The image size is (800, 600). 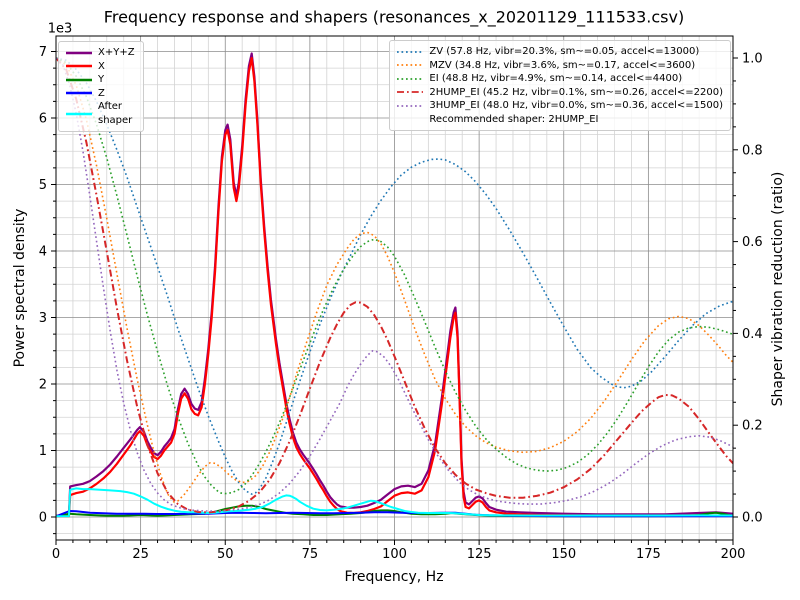 What do you see at coordinates (752, 334) in the screenshot?
I see `y-right-tick-label: 0.4` at bounding box center [752, 334].